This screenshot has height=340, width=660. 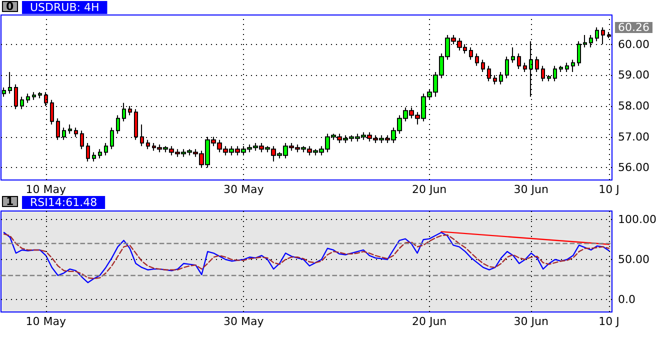 I want to click on chart-title: RSI14:61.48, so click(x=64, y=202).